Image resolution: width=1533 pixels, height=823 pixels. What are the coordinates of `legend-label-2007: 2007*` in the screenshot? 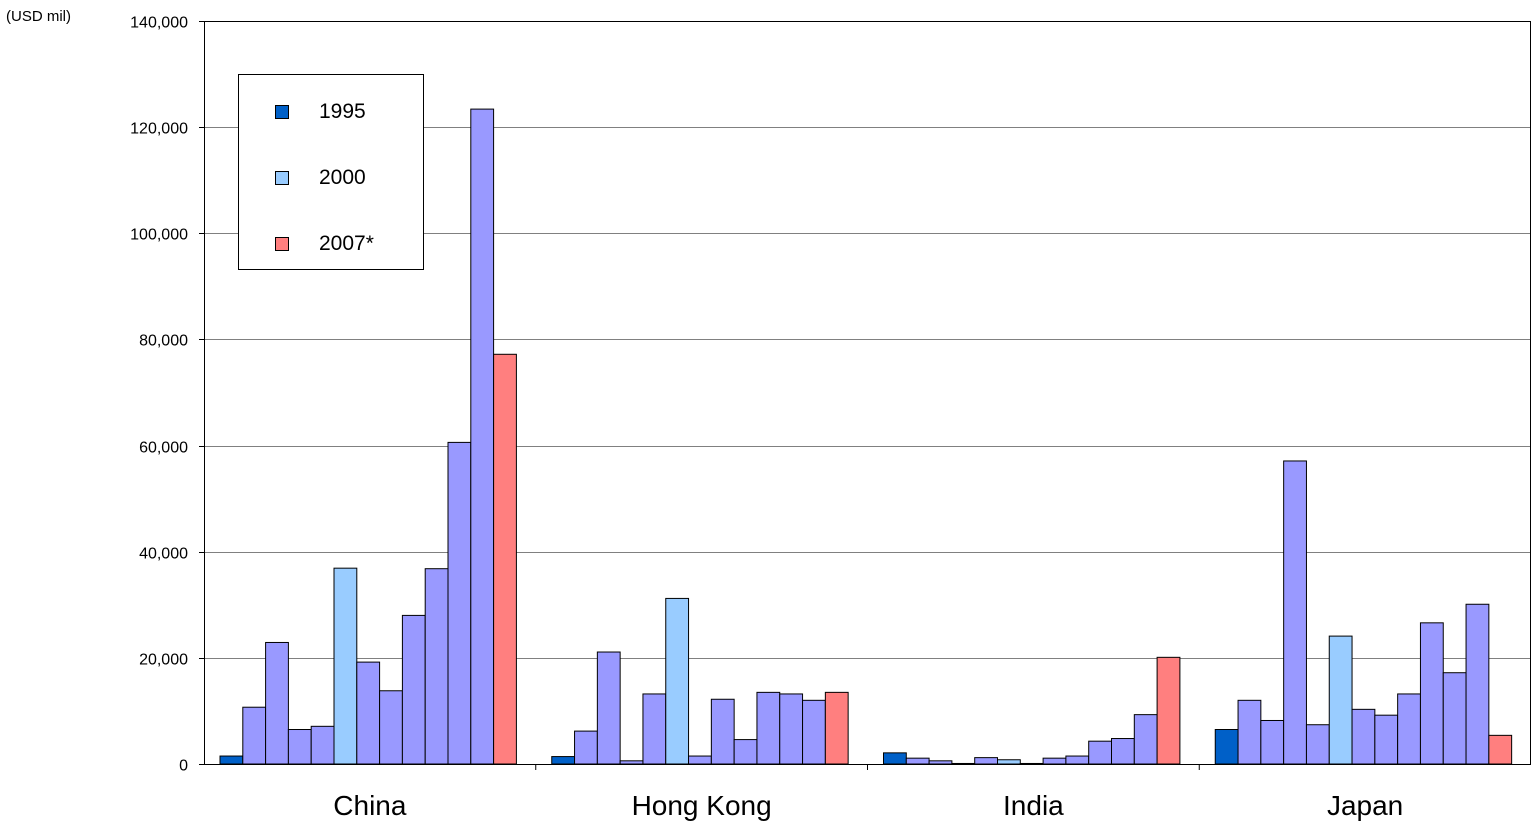 It's located at (346, 243).